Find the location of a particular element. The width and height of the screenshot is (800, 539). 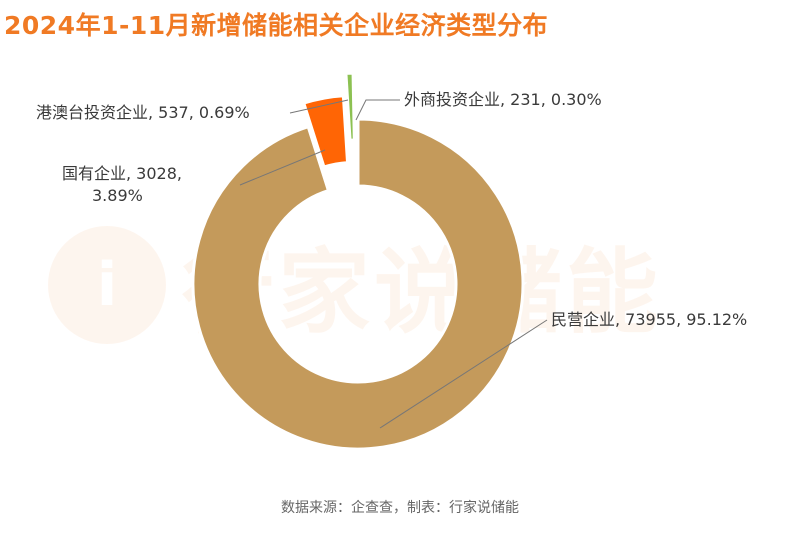

slice-state-owned is located at coordinates (325, 131).